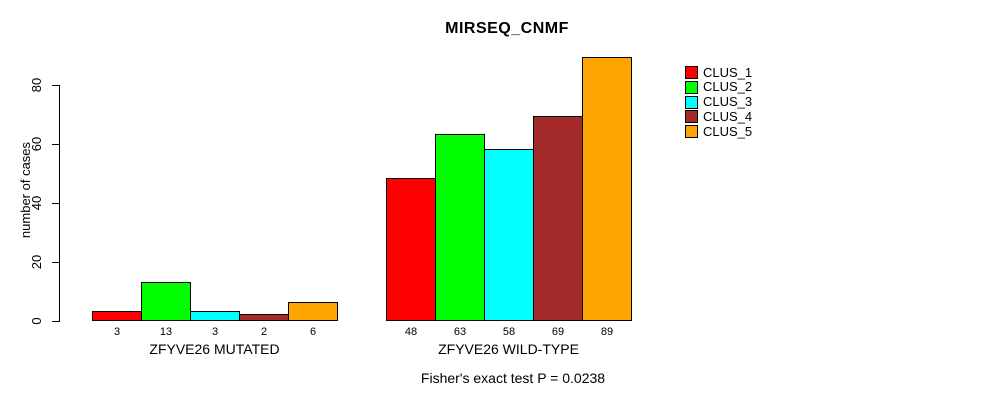  What do you see at coordinates (36, 262) in the screenshot?
I see `y-tick-label: 20` at bounding box center [36, 262].